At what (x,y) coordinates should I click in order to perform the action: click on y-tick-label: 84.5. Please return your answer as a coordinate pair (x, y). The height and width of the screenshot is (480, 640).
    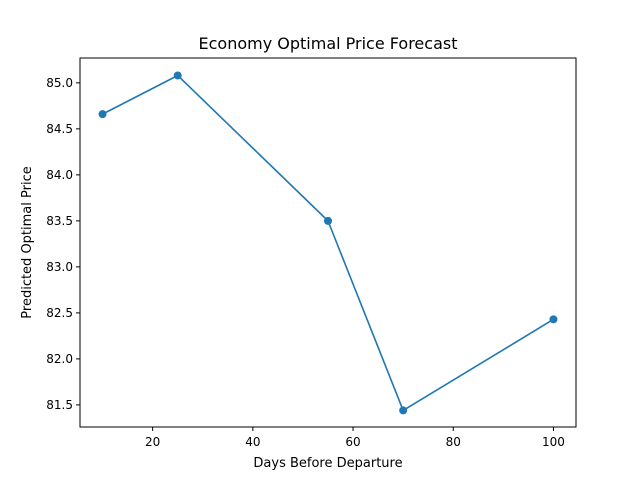
    Looking at the image, I should click on (59, 129).